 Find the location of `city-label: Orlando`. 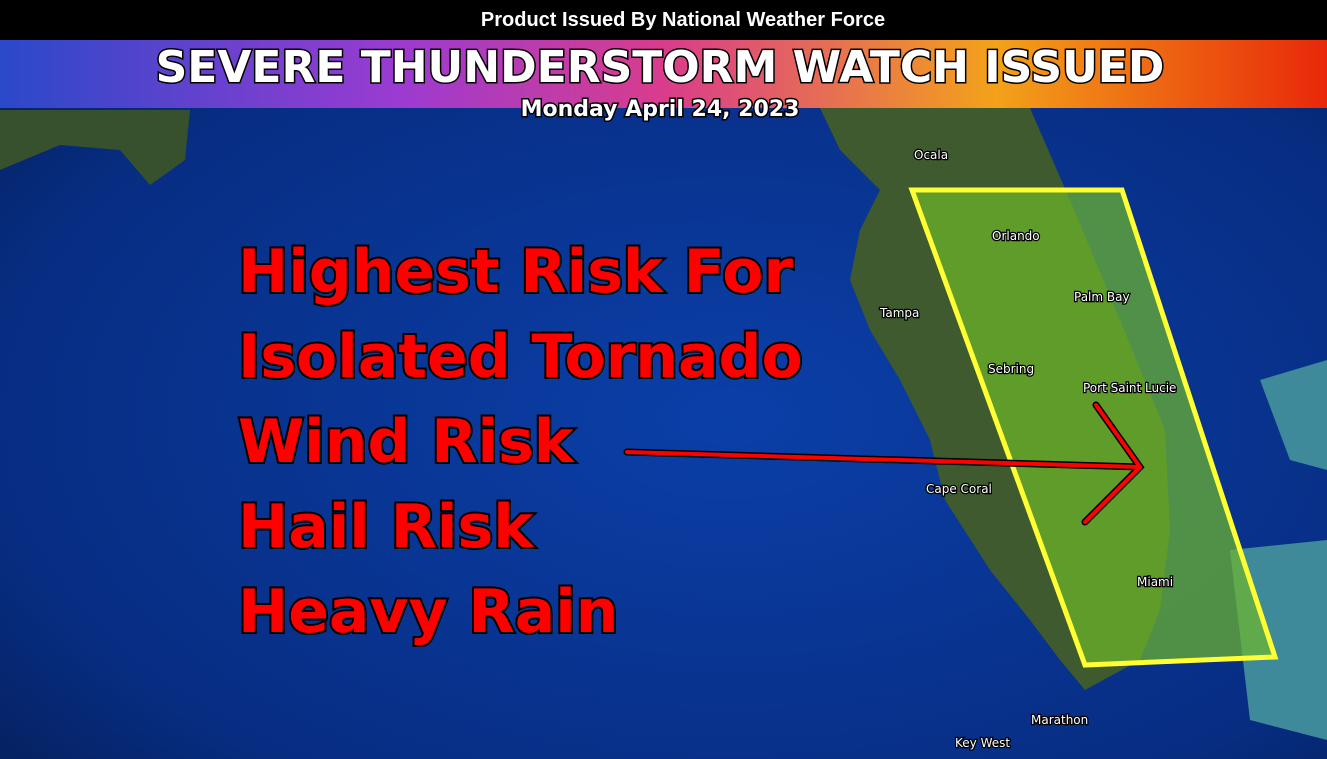

city-label: Orlando is located at coordinates (1016, 236).